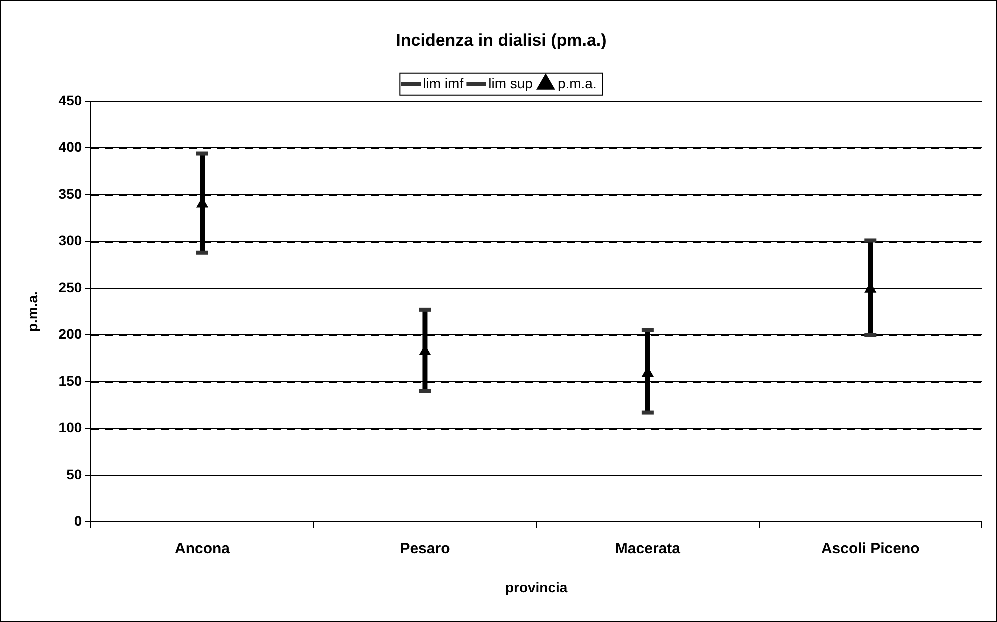 This screenshot has width=997, height=622. I want to click on y-tick-label: 50, so click(74, 474).